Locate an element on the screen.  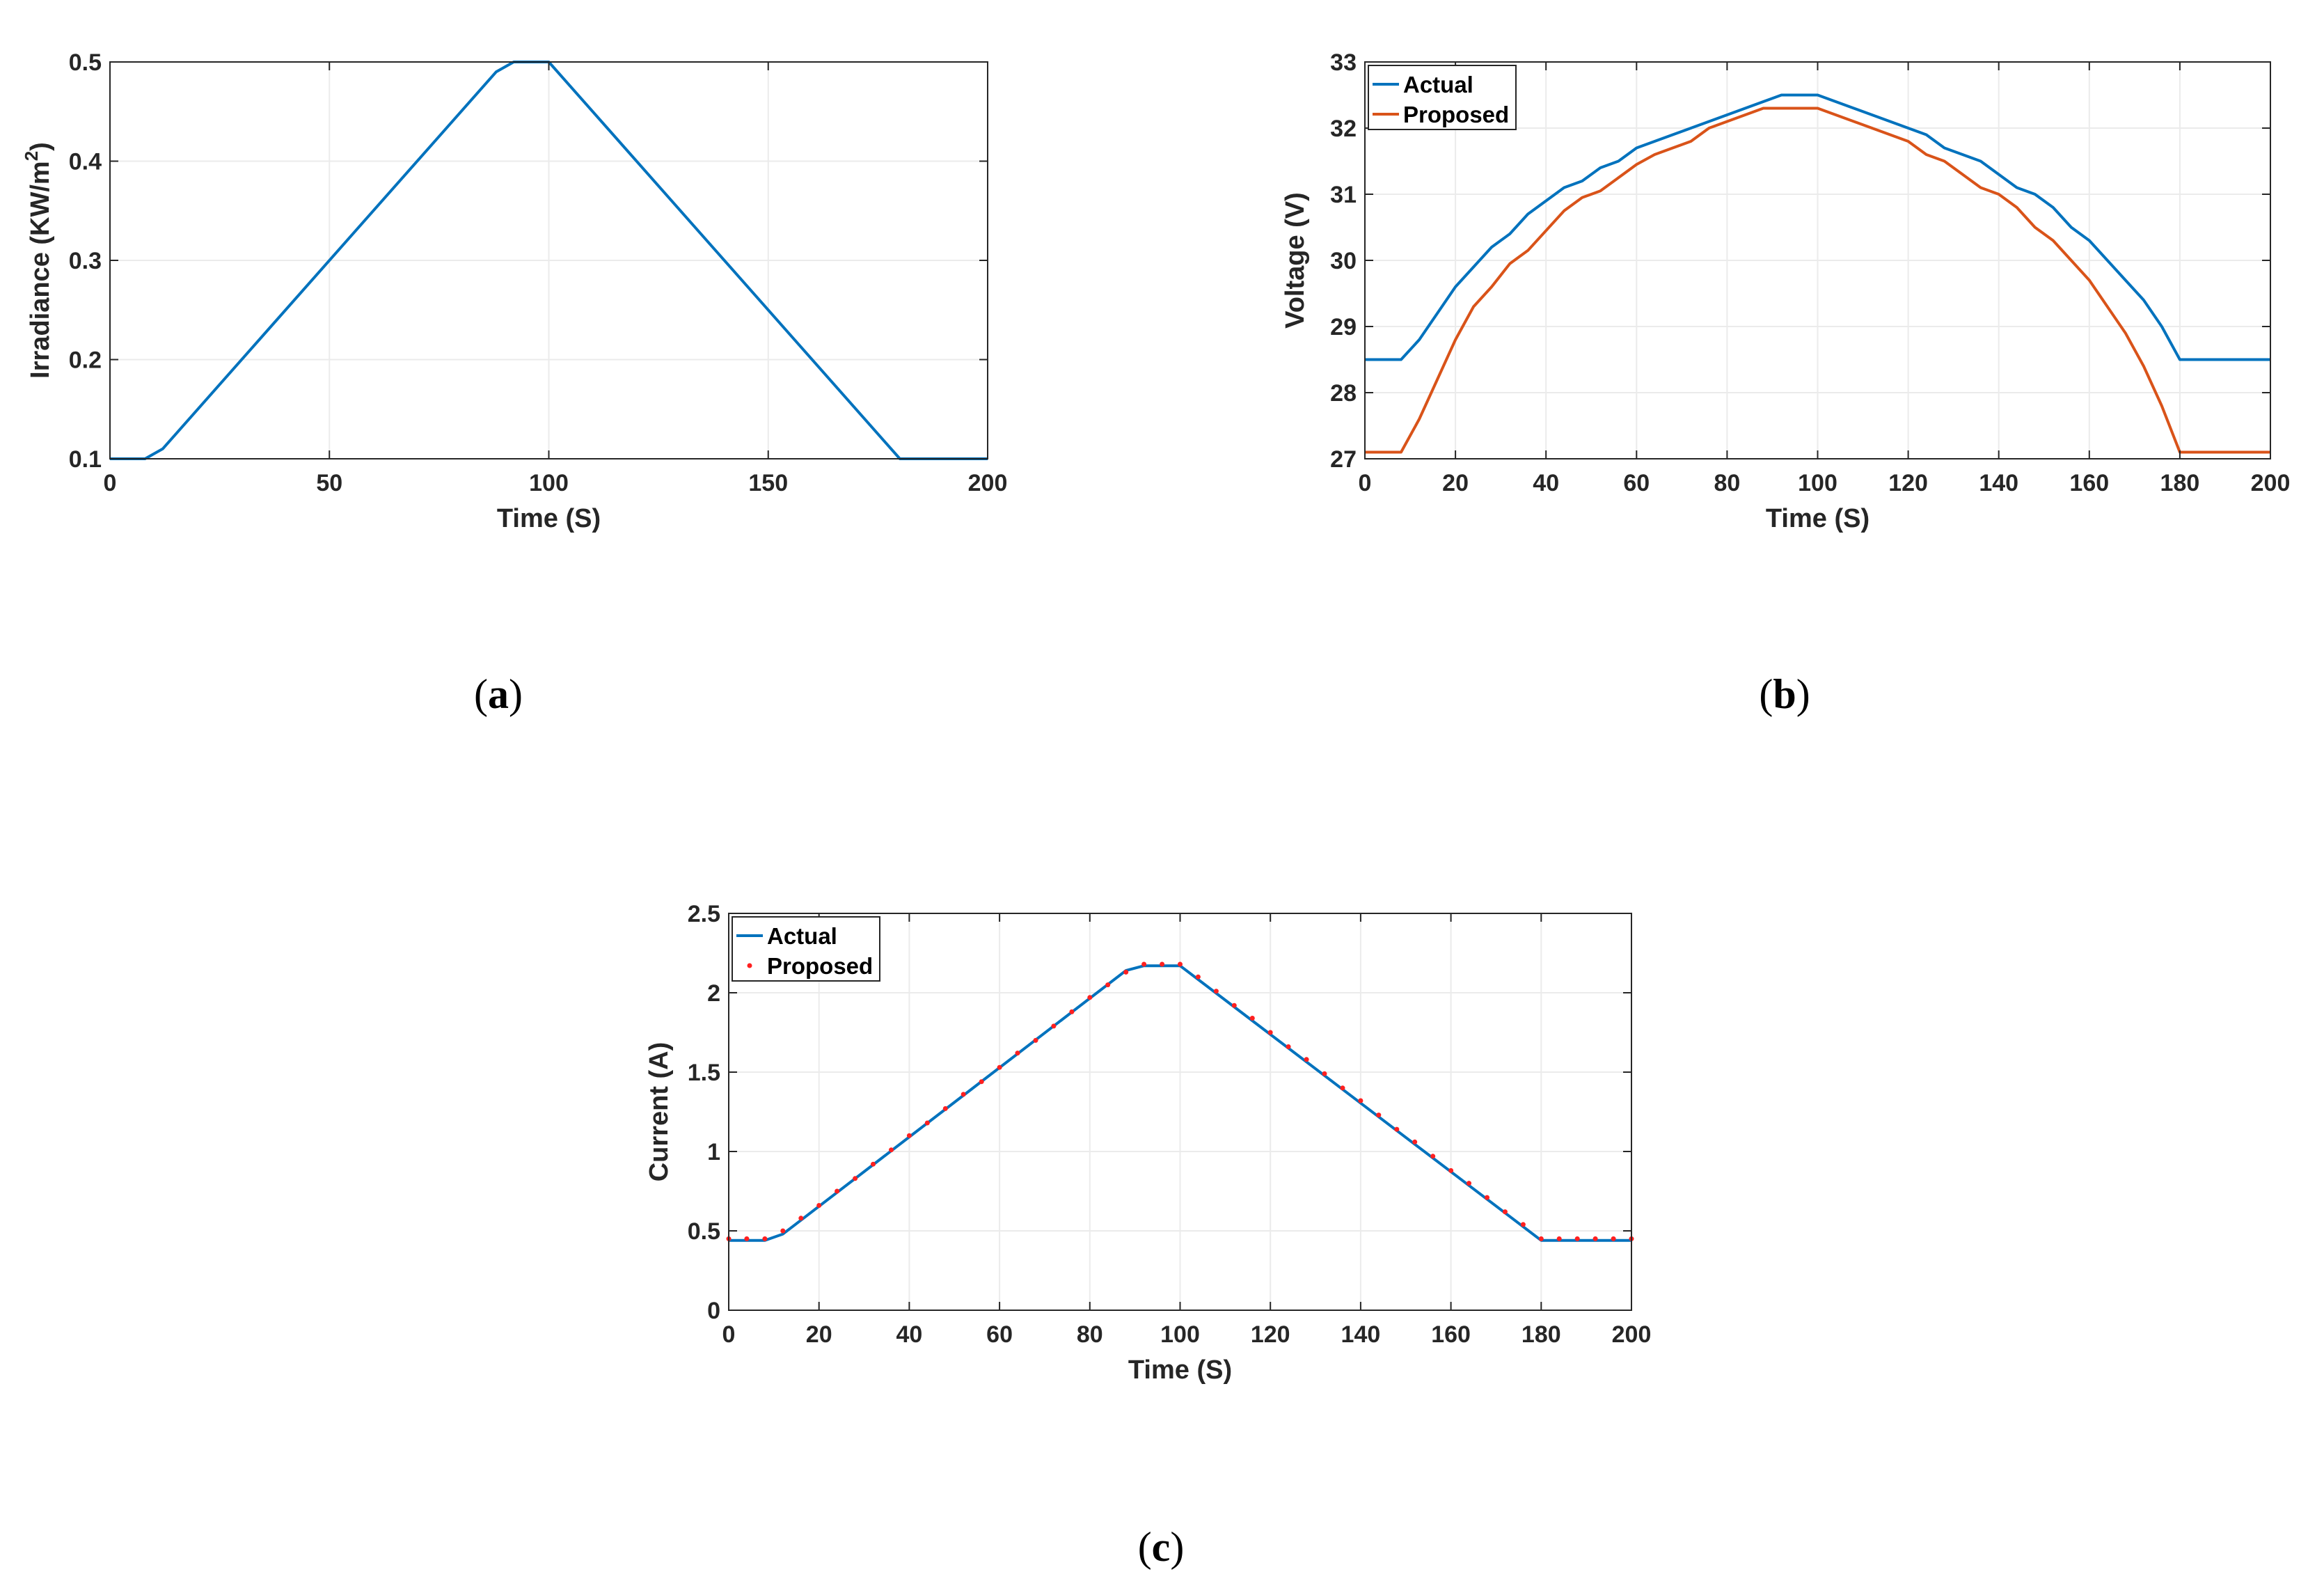
y-axis-label: Voltage (V) is located at coordinates (1296, 260).